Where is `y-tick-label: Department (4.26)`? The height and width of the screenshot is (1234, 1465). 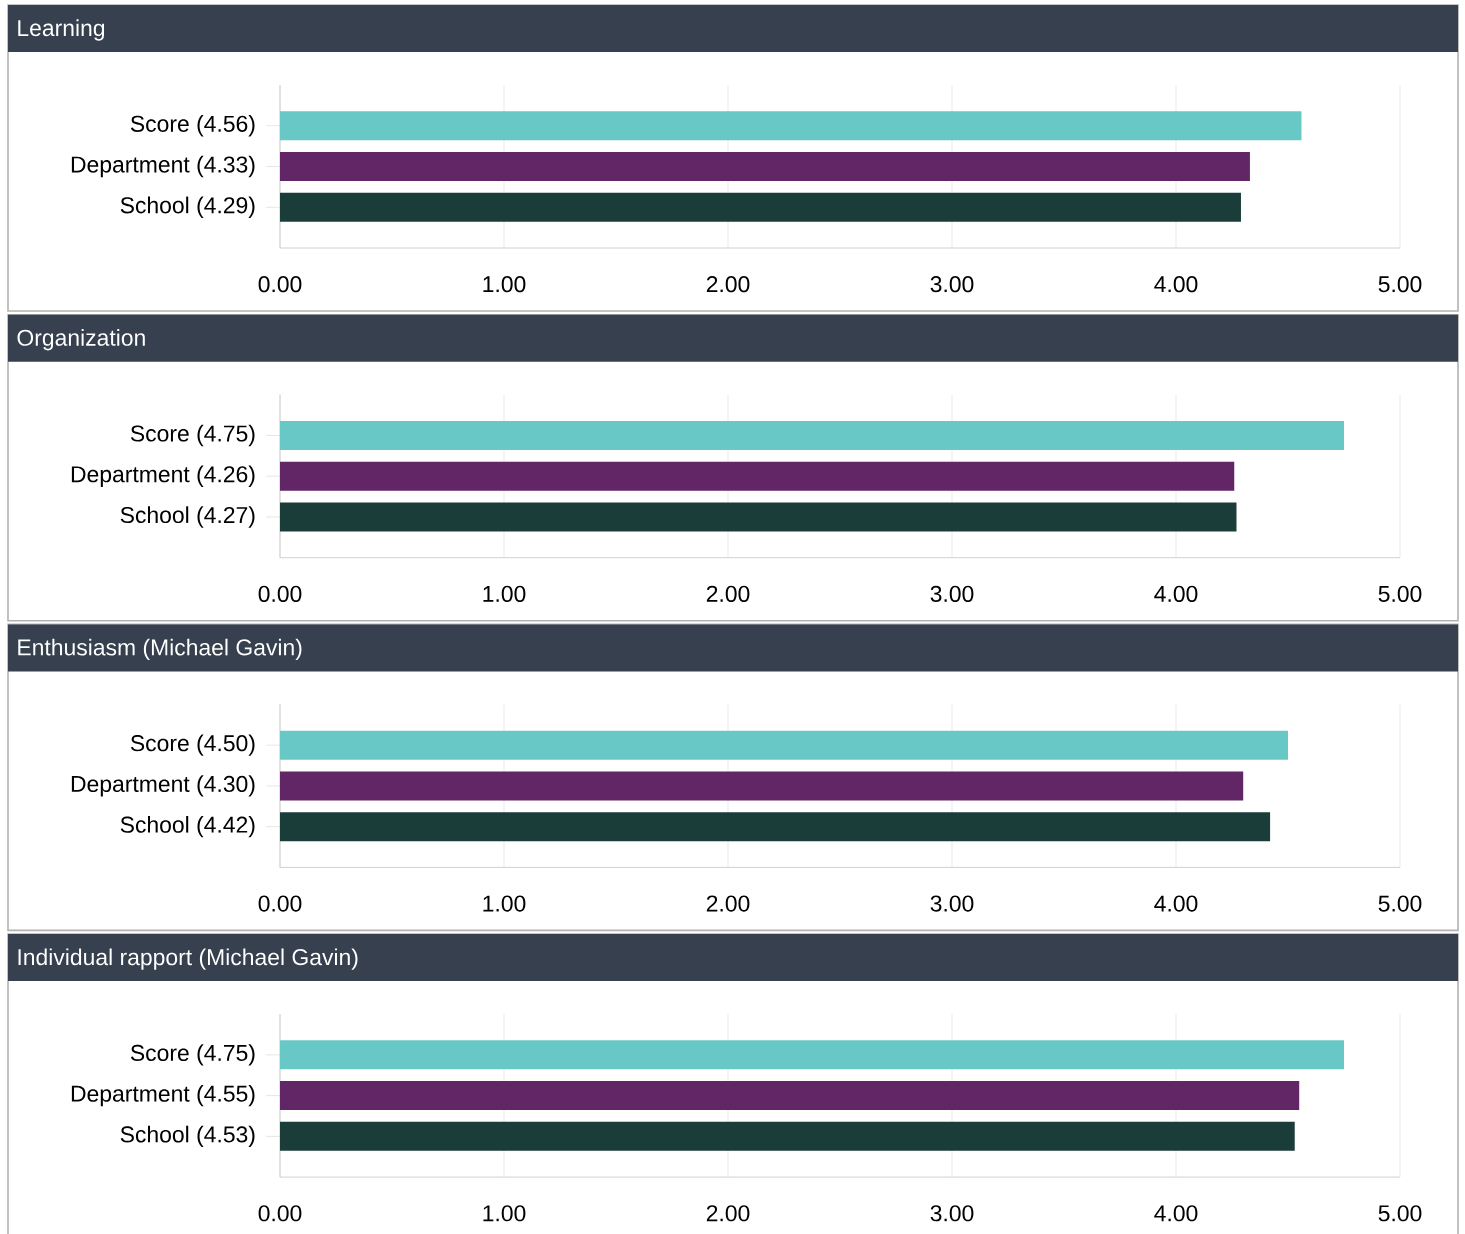 y-tick-label: Department (4.26) is located at coordinates (163, 476).